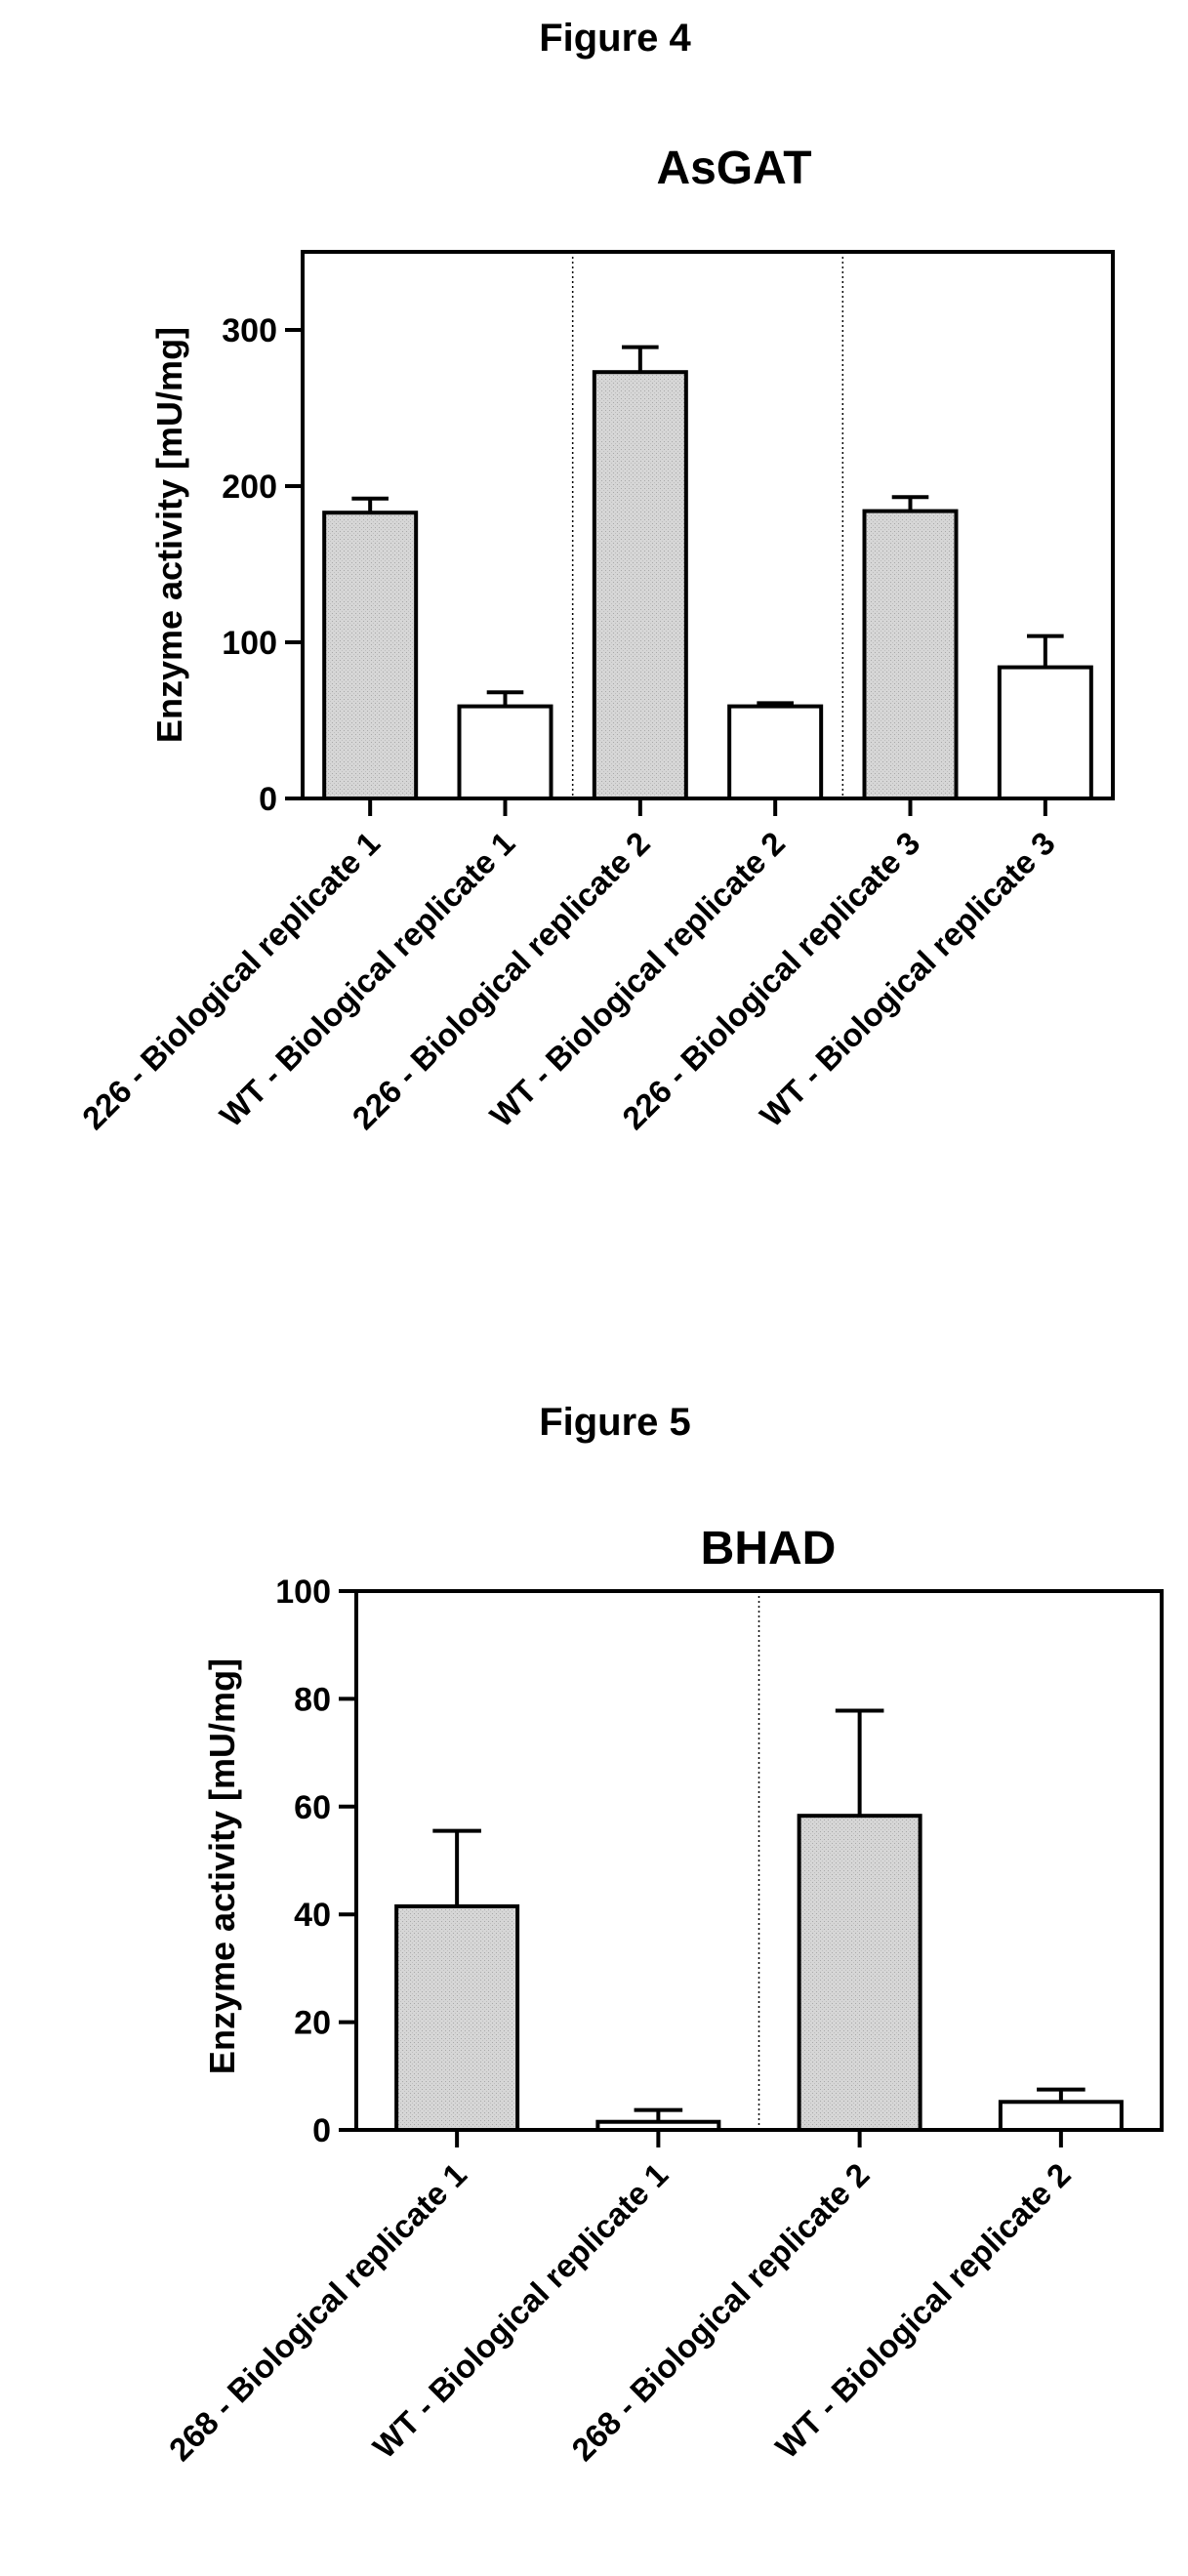 This screenshot has height=2576, width=1188. What do you see at coordinates (249, 330) in the screenshot?
I see `y-tick-label-asgat-300: 300` at bounding box center [249, 330].